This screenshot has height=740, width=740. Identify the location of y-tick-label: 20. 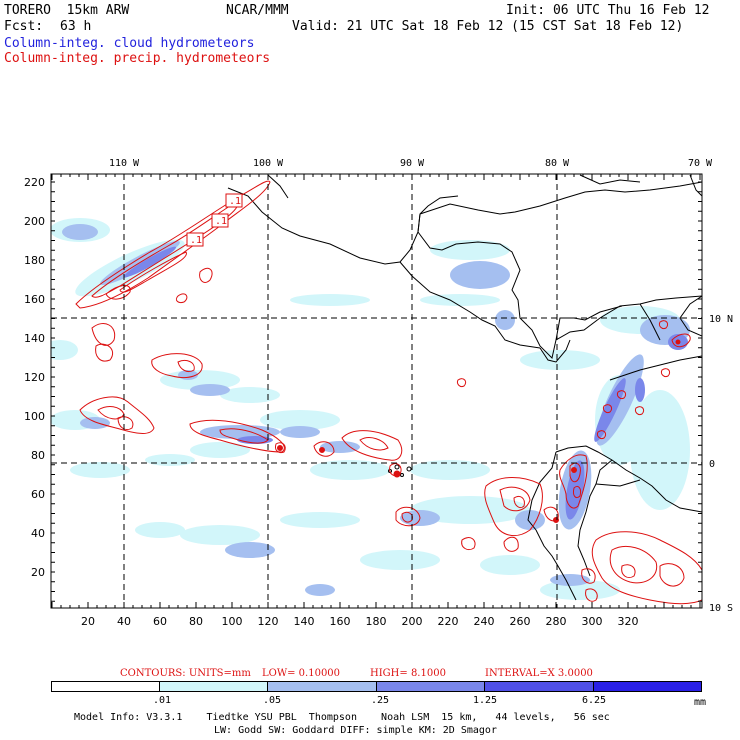
(38, 572).